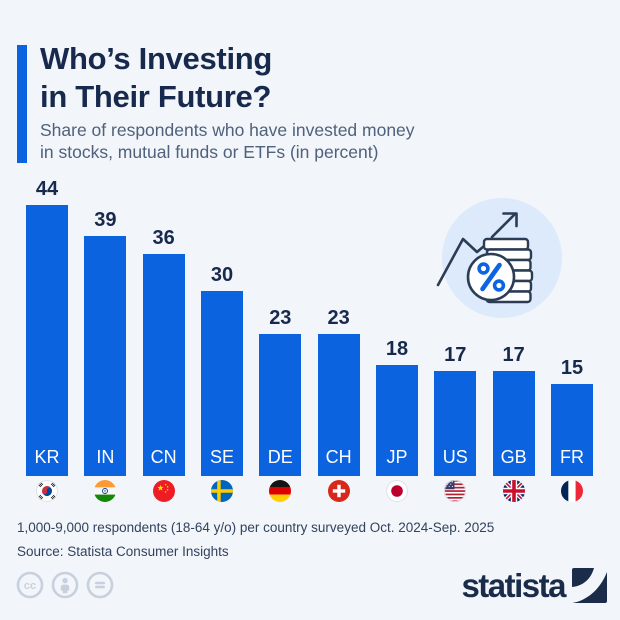 The width and height of the screenshot is (620, 620). I want to click on bar-column-jp: 18 JP, so click(396, 420).